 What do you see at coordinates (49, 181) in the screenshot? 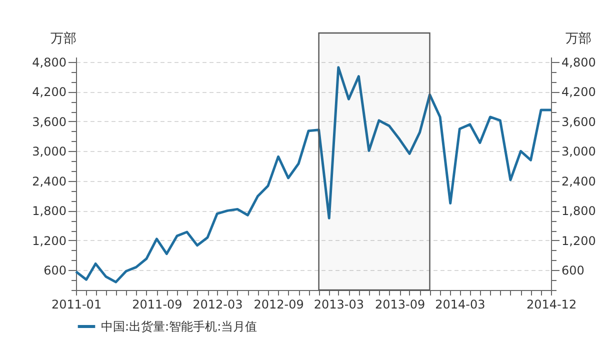
I see `y-tick-label: 2,400` at bounding box center [49, 181].